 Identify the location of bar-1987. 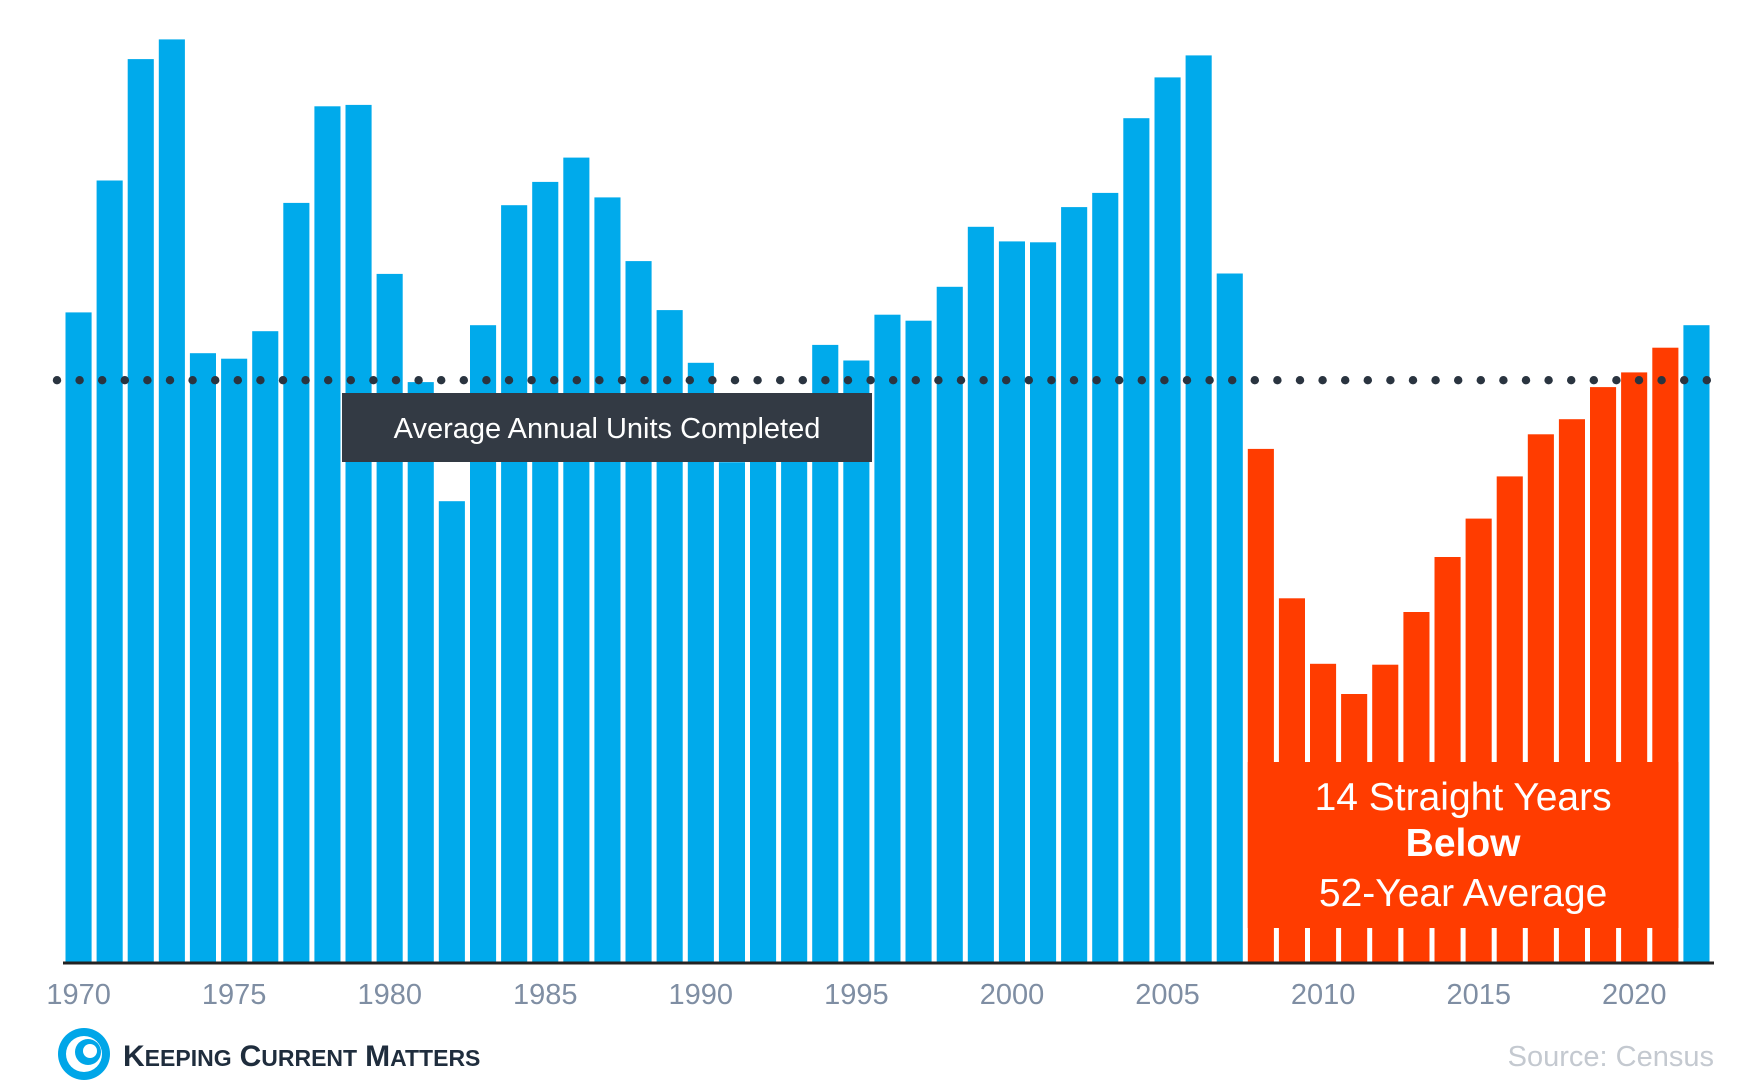
(607, 579).